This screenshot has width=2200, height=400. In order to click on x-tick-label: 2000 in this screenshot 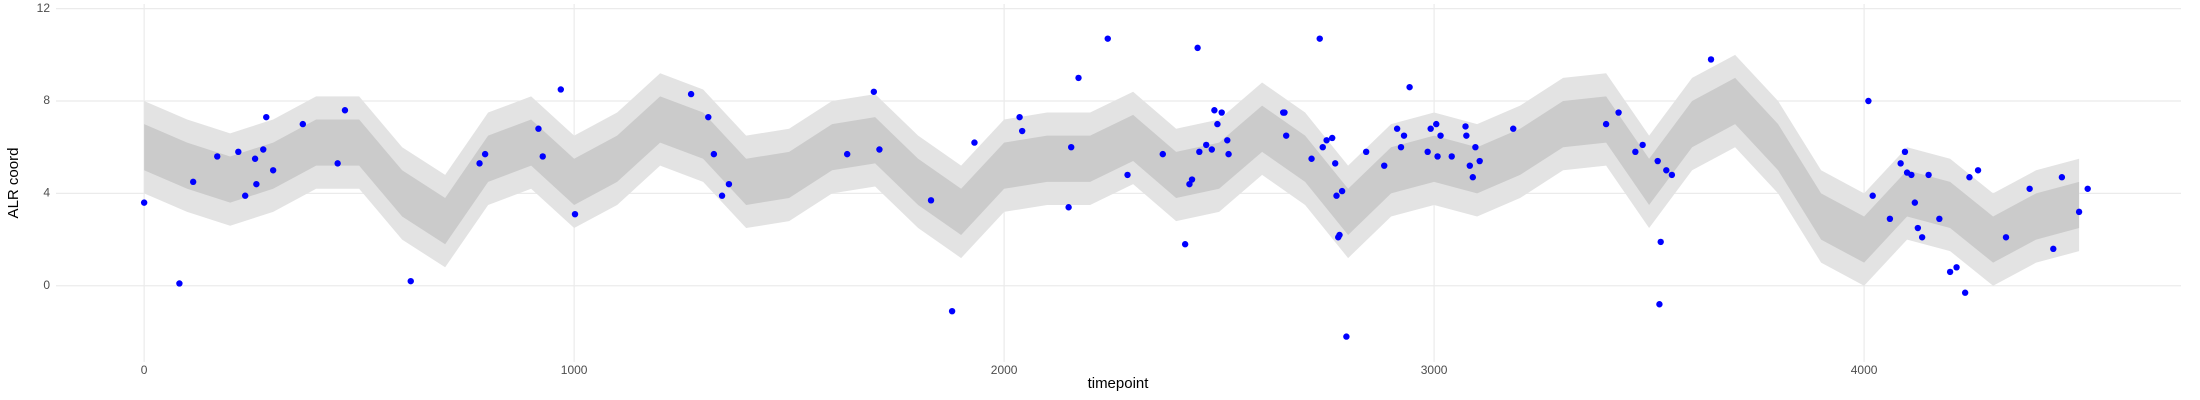, I will do `click(1004, 370)`.